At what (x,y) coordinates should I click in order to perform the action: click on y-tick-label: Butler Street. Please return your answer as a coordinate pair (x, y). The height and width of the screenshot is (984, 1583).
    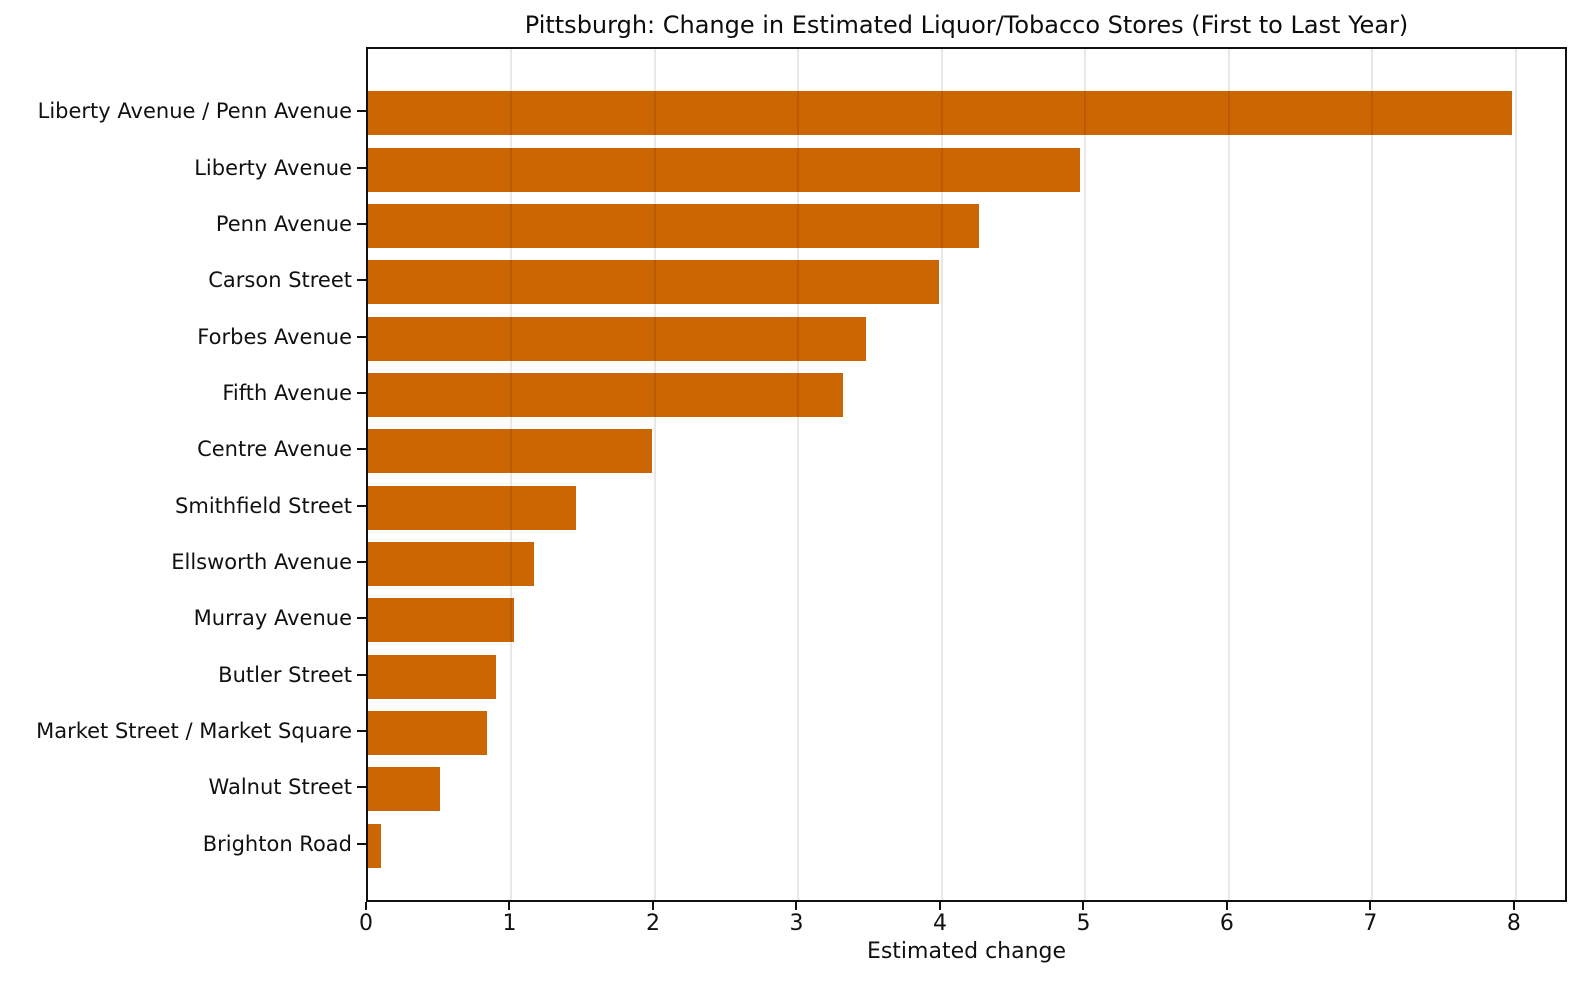
    Looking at the image, I should click on (285, 674).